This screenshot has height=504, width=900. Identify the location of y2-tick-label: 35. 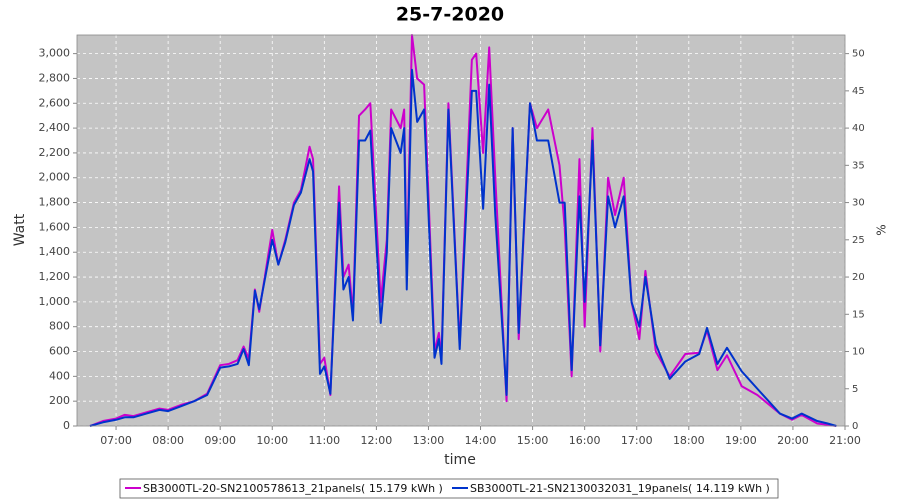
(858, 165).